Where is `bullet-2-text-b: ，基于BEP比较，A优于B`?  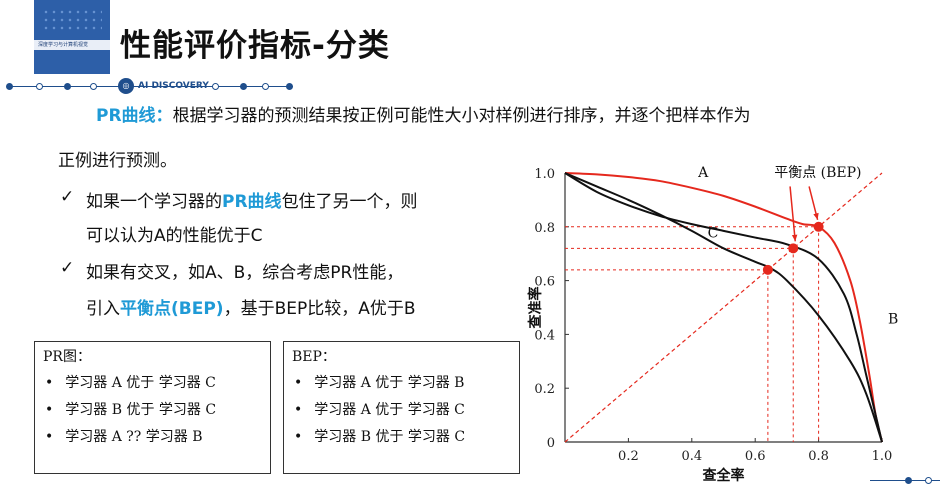 bullet-2-text-b: ，基于BEP比较，A优于B is located at coordinates (319, 309).